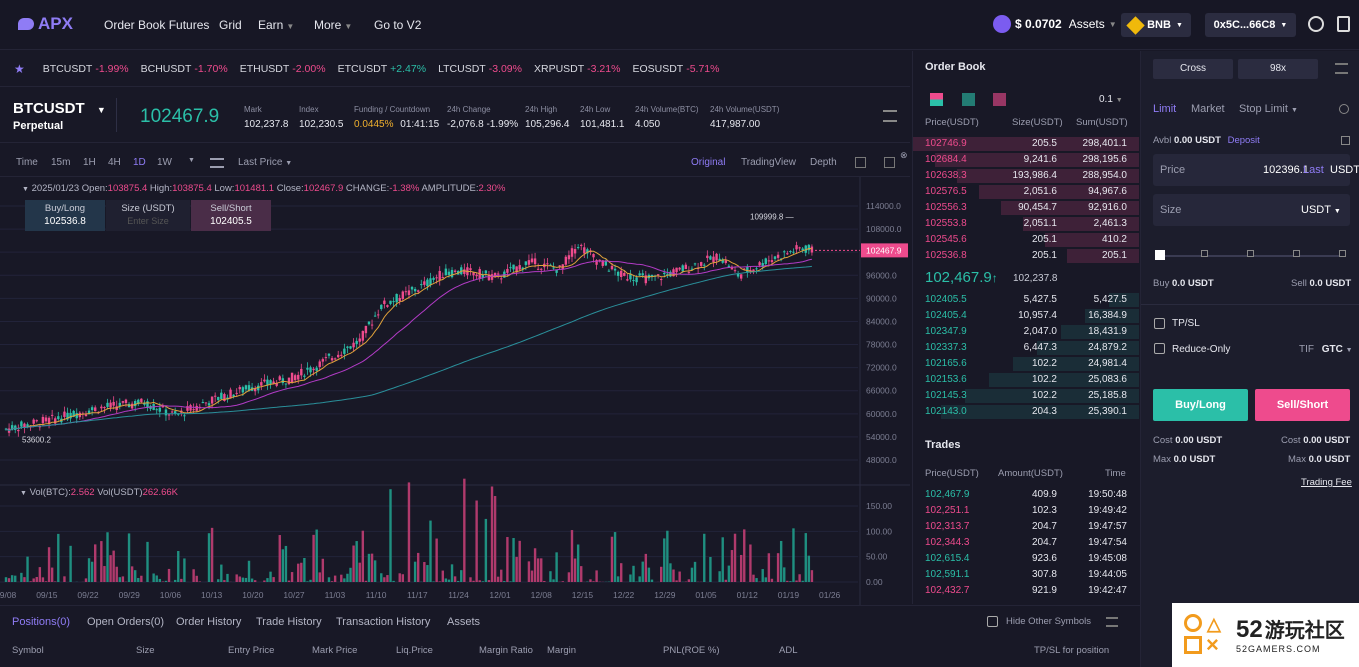  I want to click on volume-bar, so click(123, 579).